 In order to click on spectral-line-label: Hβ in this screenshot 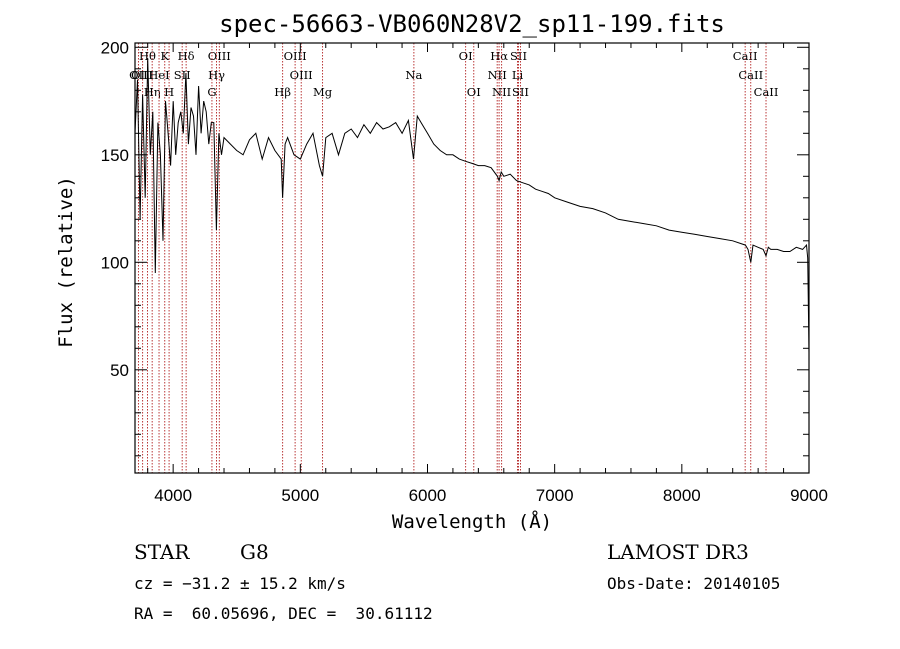, I will do `click(282, 92)`.